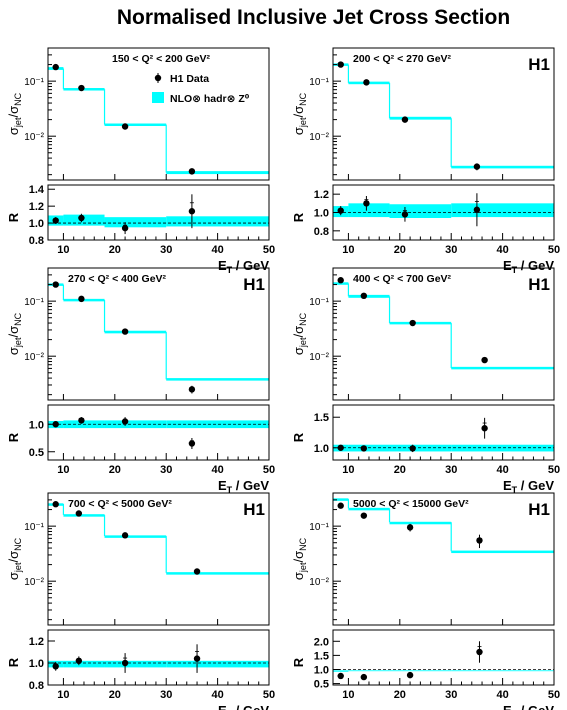  I want to click on legend-theory-label: NLO⊗ hadr⊗ Z⁰, so click(210, 99).